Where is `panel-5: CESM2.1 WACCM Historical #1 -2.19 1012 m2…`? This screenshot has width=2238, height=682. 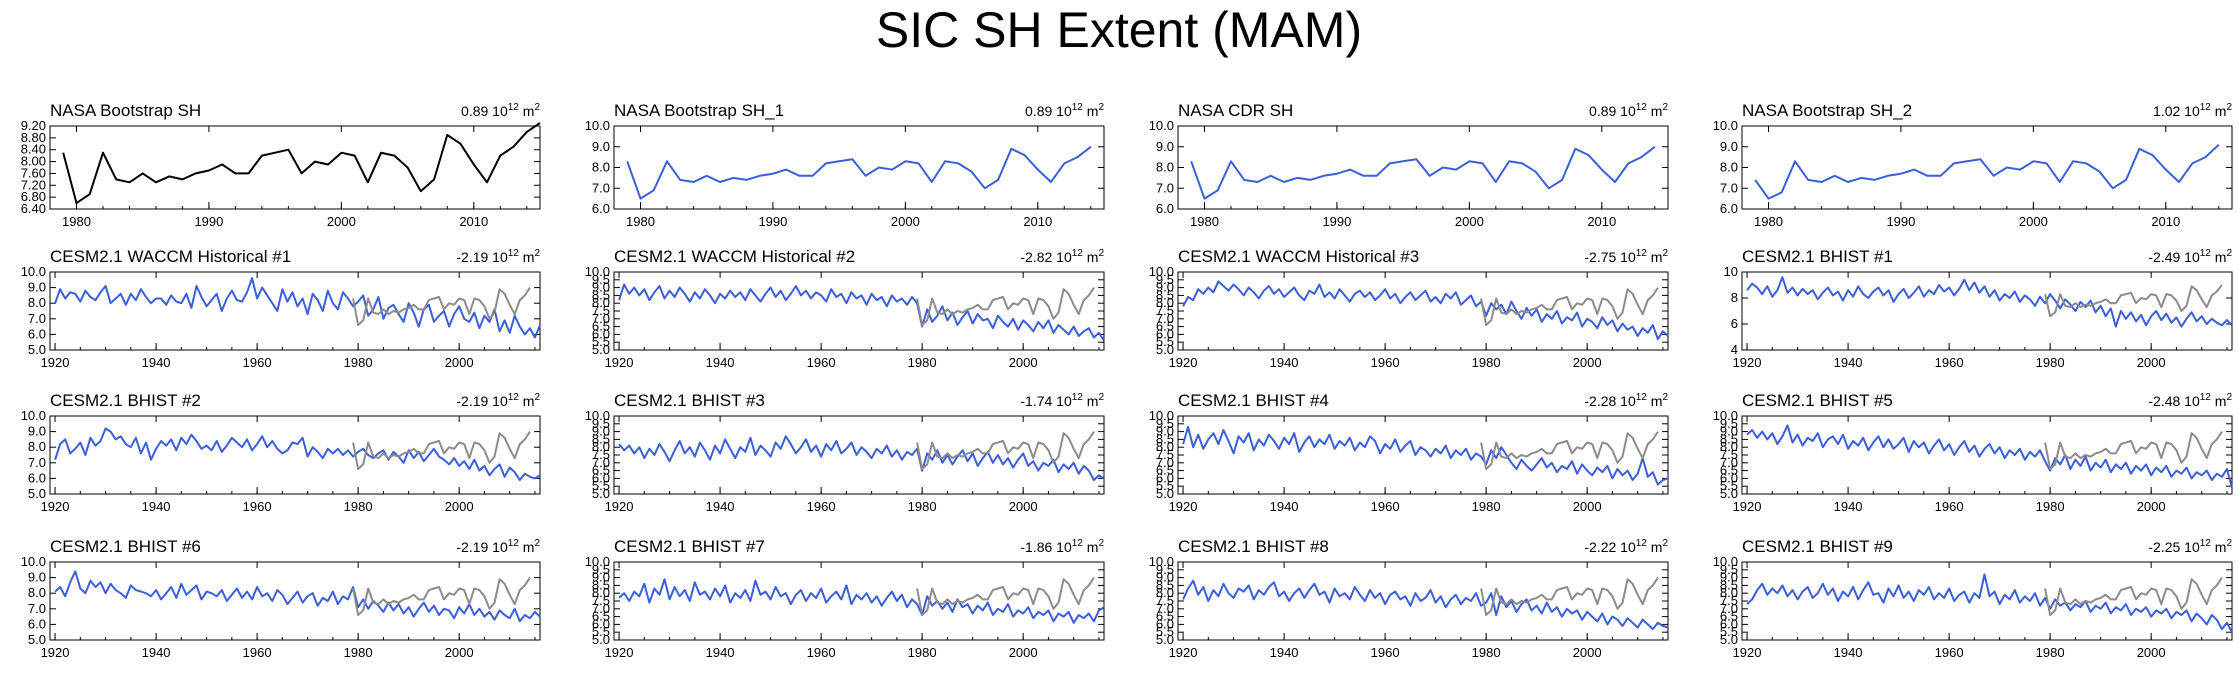 panel-5: CESM2.1 WACCM Historical #1 -2.19 1012 m2… is located at coordinates (281, 308).